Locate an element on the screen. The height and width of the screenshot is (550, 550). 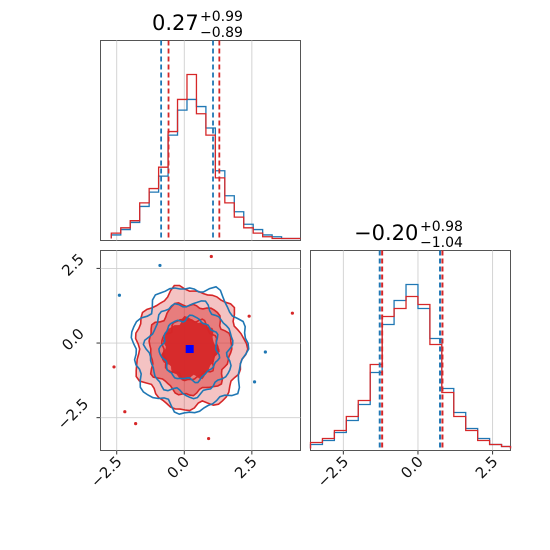
title-param1-lower: −0.89 is located at coordinates (221, 33).